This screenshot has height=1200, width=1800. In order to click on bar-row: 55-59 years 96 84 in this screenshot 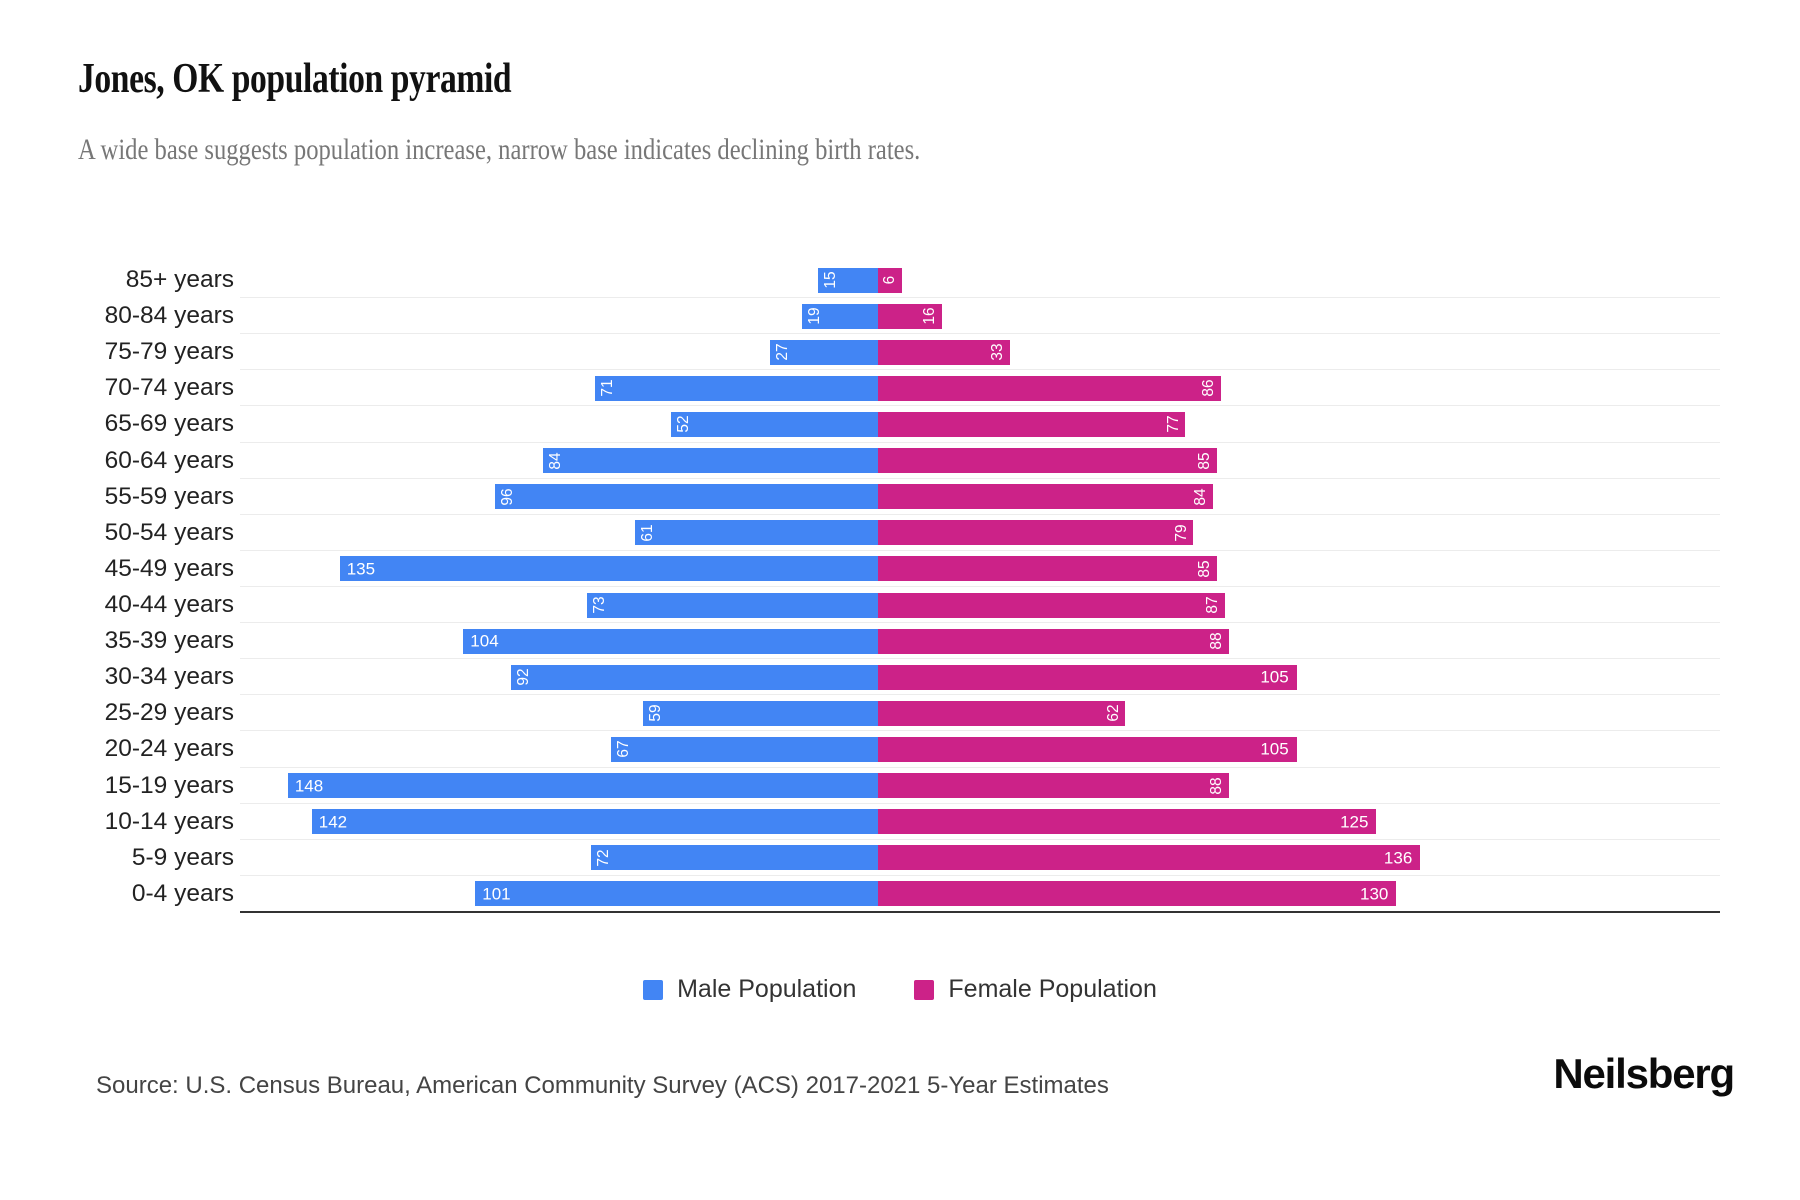, I will do `click(912, 497)`.